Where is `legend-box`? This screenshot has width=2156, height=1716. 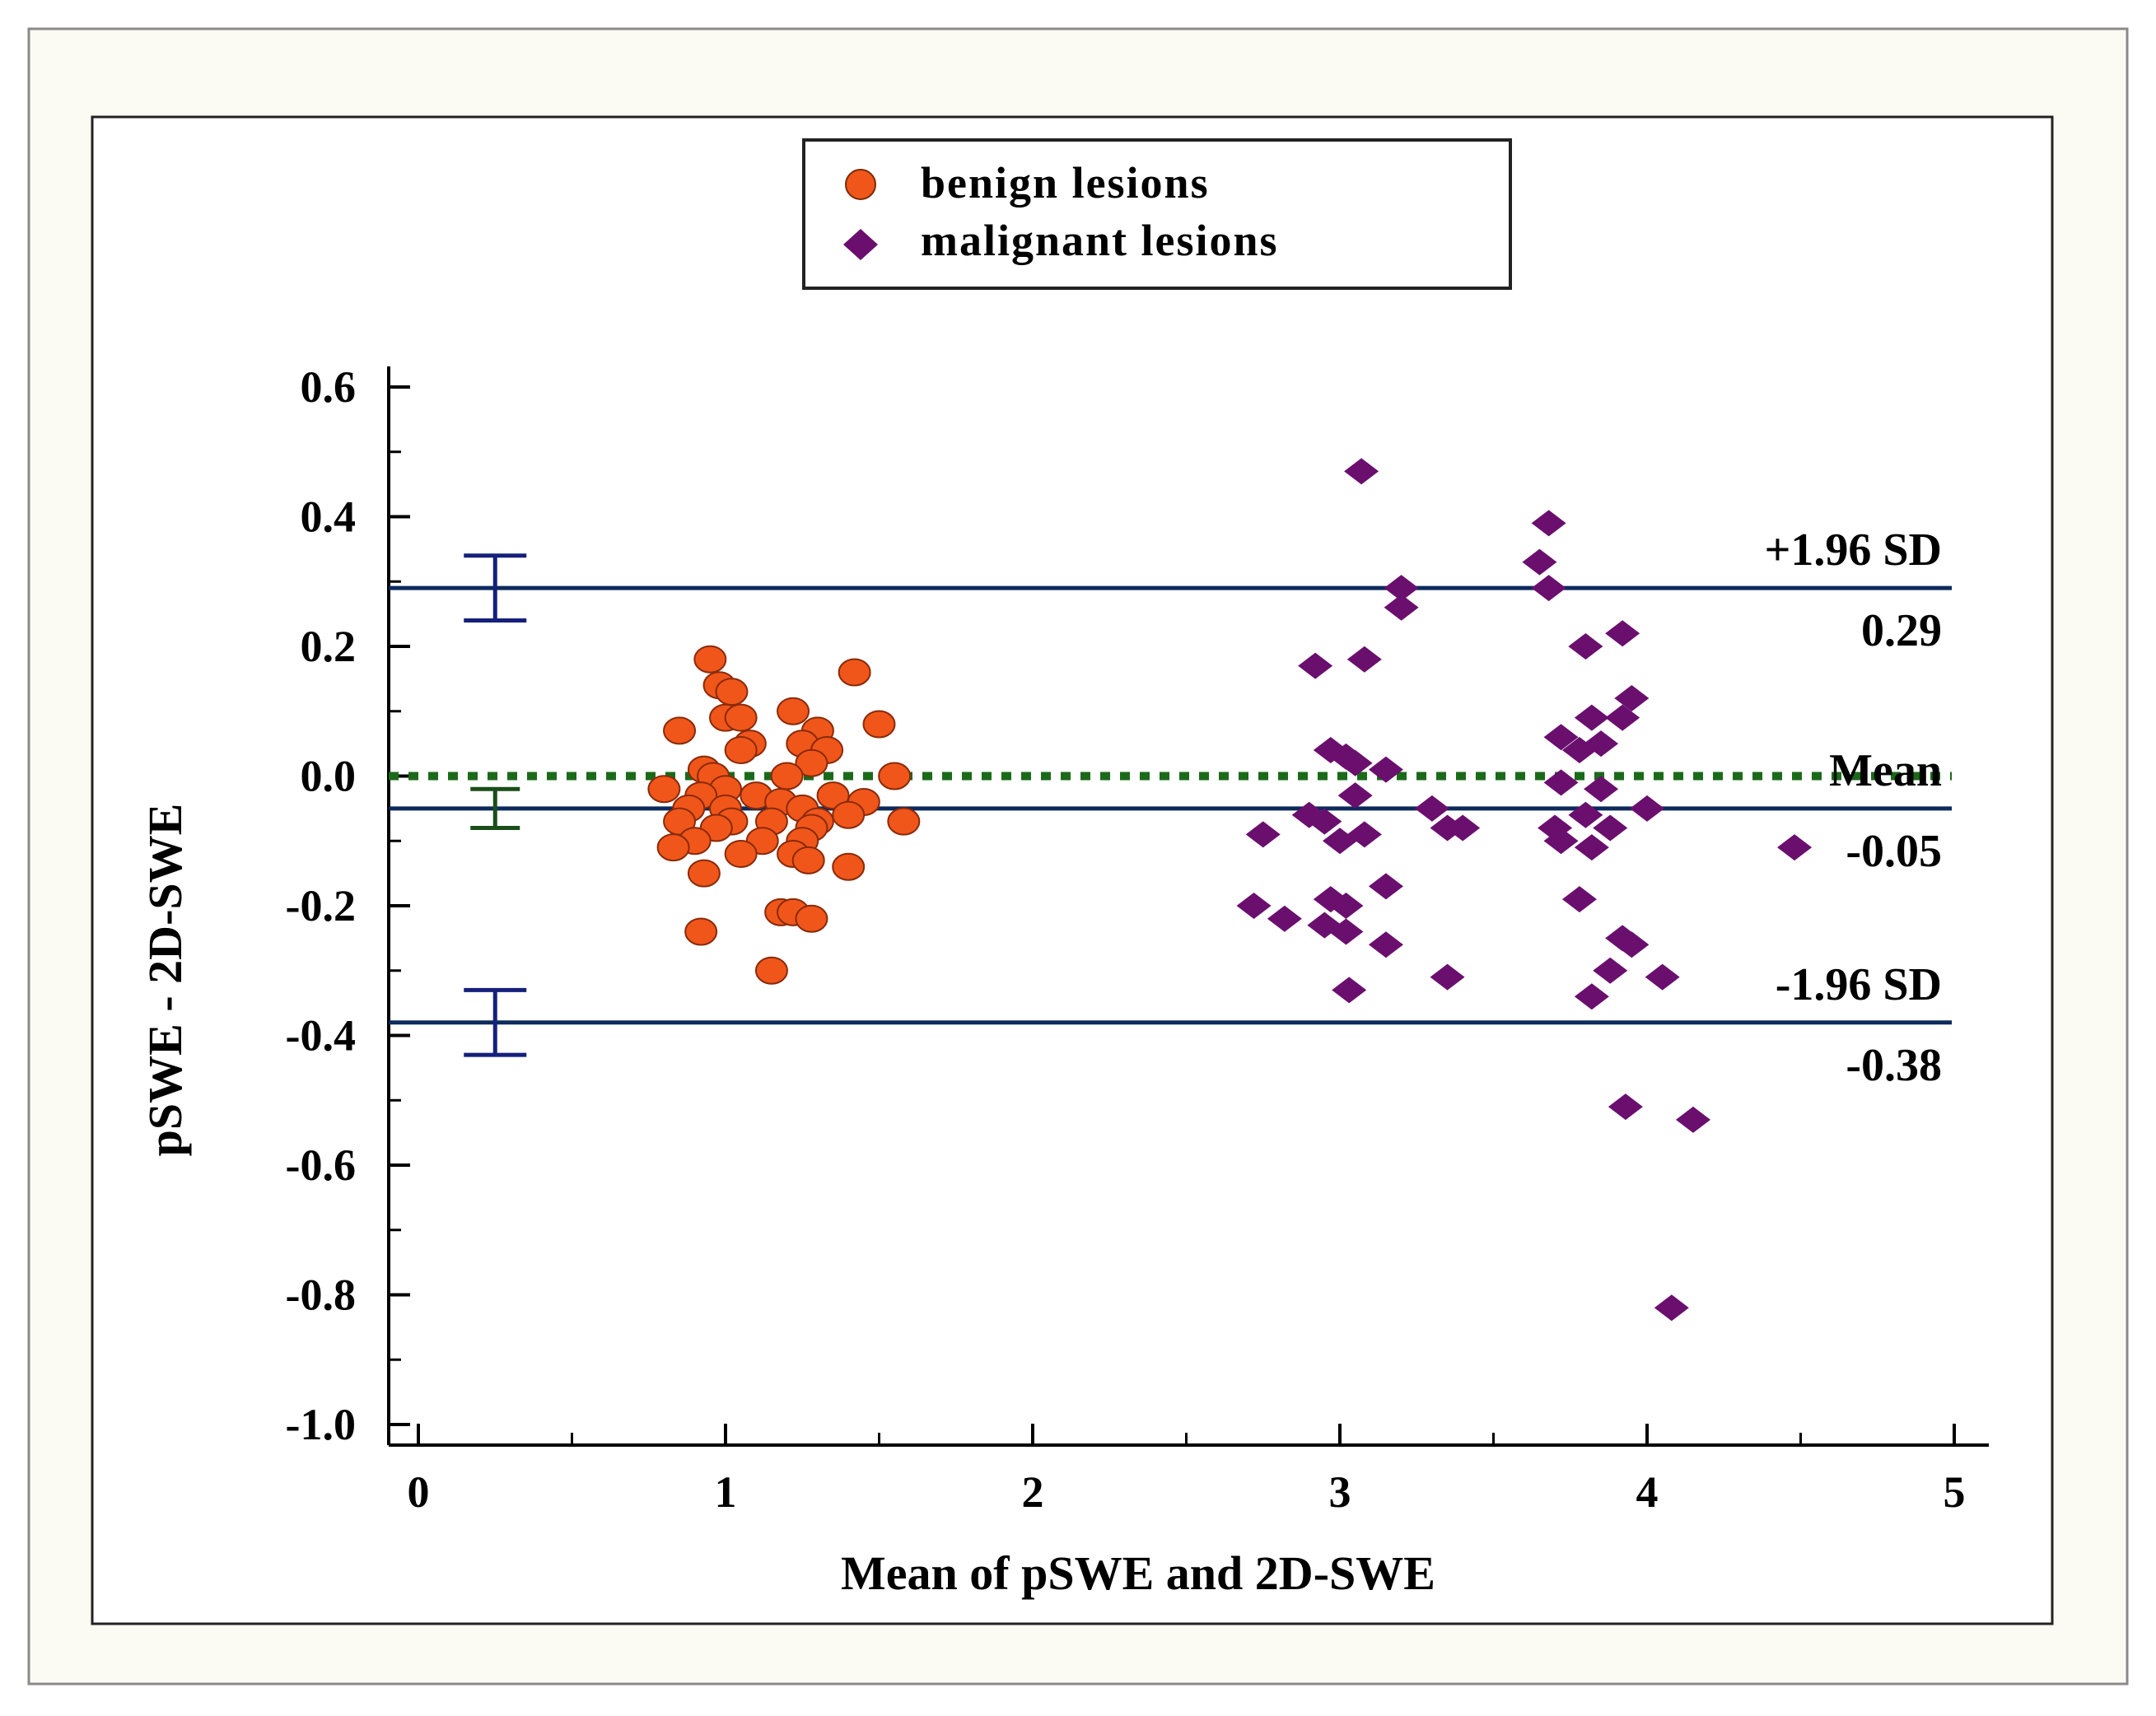
legend-box is located at coordinates (1157, 214).